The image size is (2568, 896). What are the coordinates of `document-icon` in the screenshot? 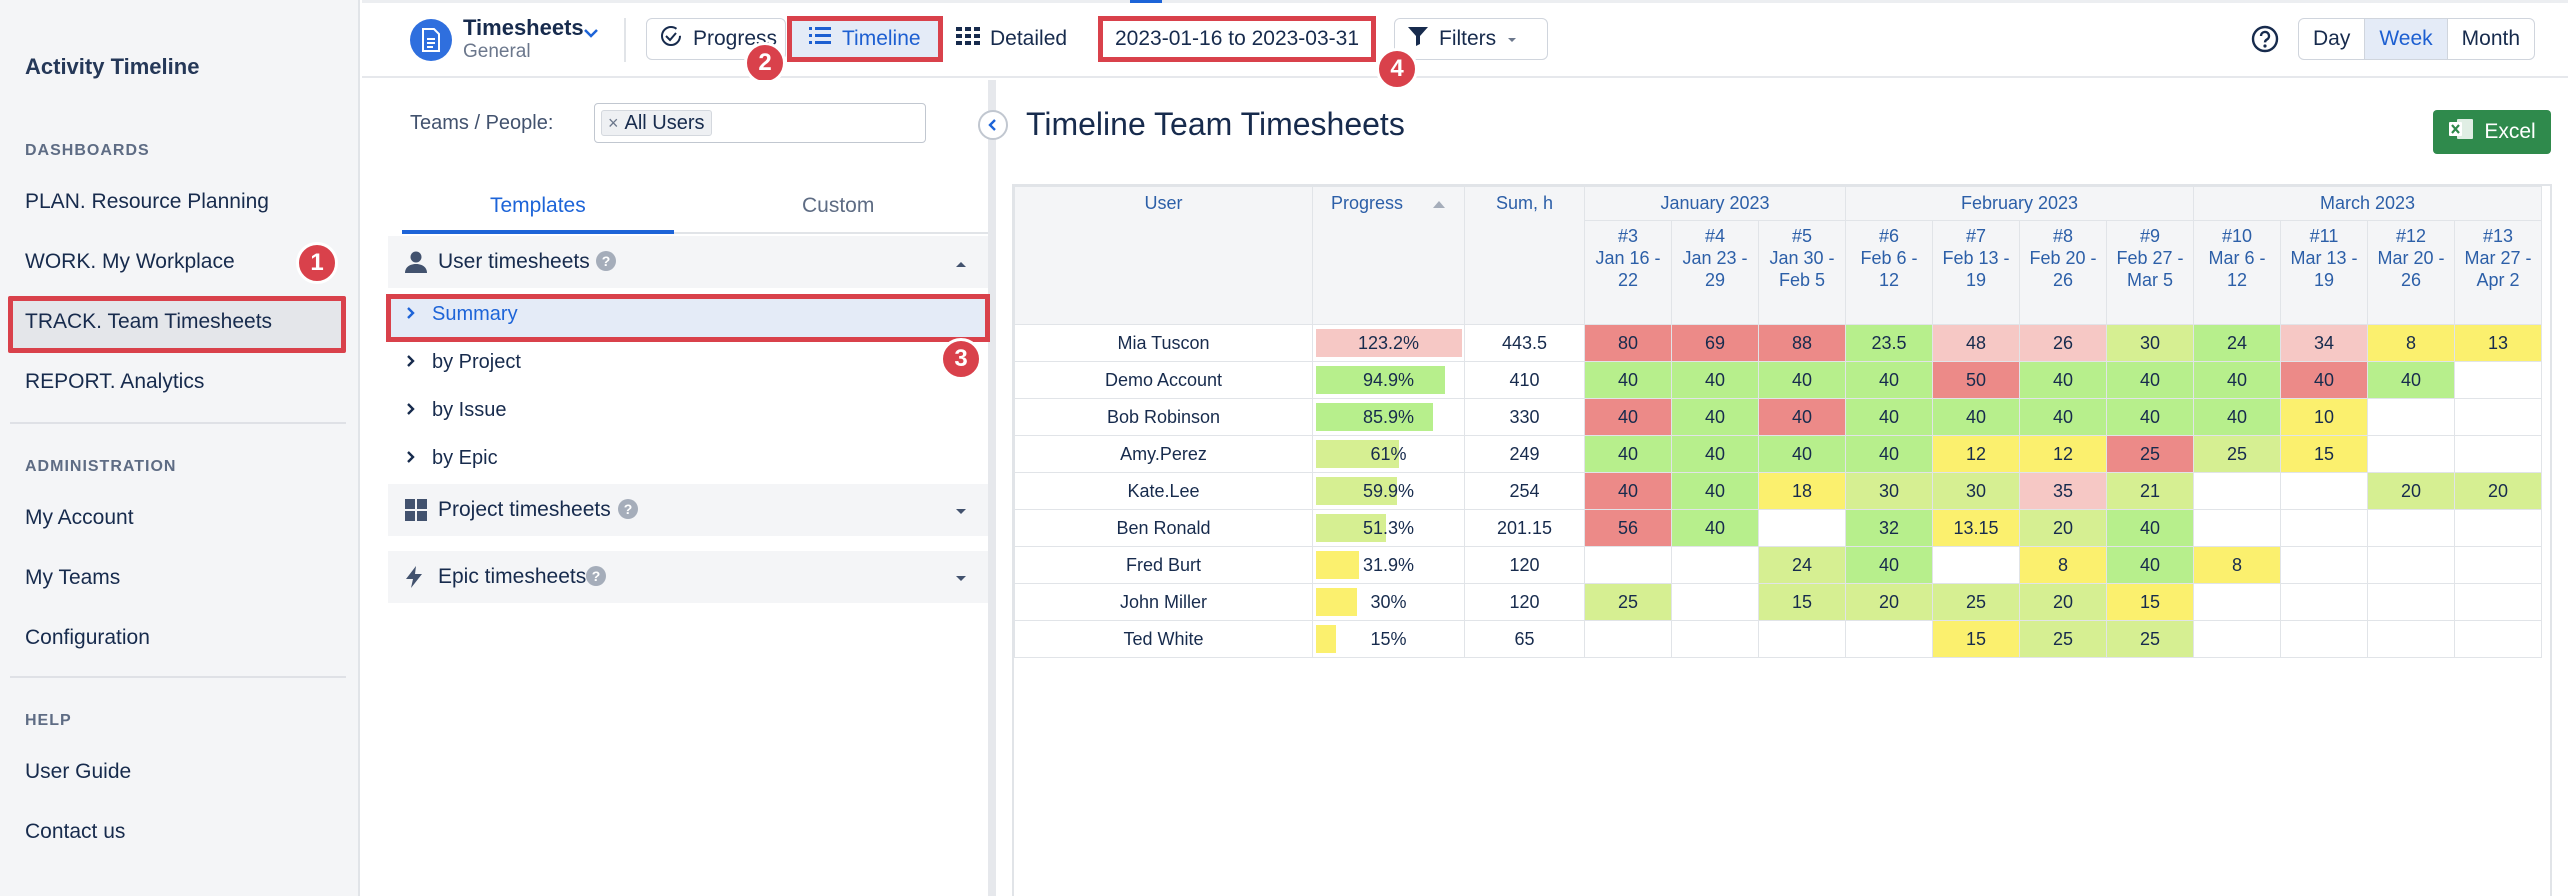 It's located at (431, 40).